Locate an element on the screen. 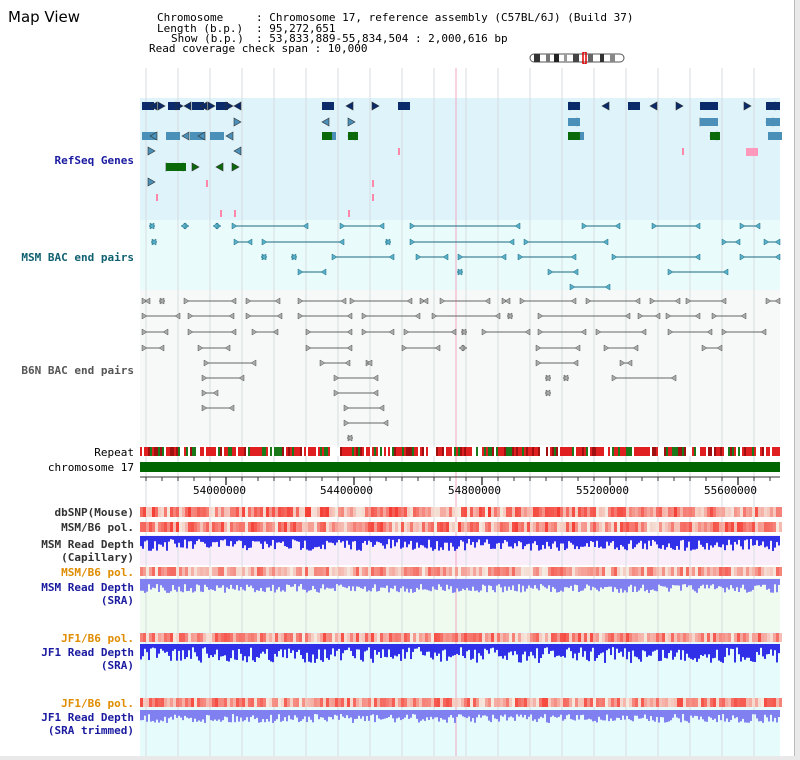 This screenshot has height=760, width=800. bac-end-marker is located at coordinates (742, 257).